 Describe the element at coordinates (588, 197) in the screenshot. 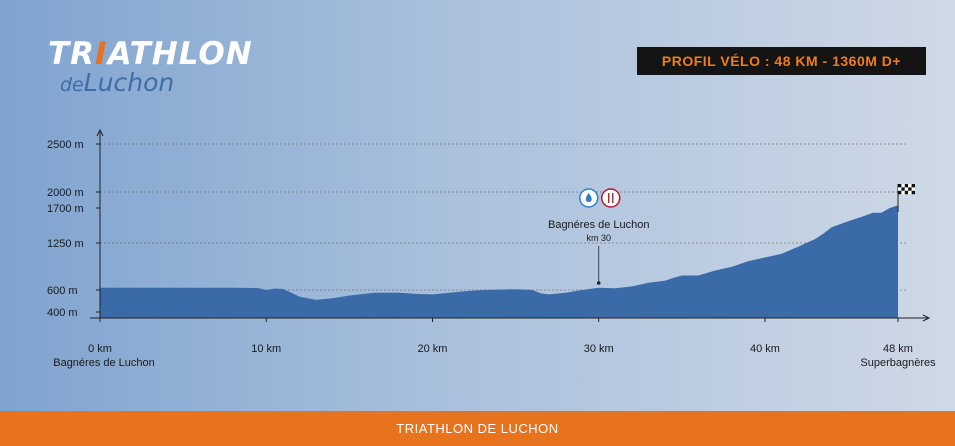

I see `water-drop-shape` at that location.